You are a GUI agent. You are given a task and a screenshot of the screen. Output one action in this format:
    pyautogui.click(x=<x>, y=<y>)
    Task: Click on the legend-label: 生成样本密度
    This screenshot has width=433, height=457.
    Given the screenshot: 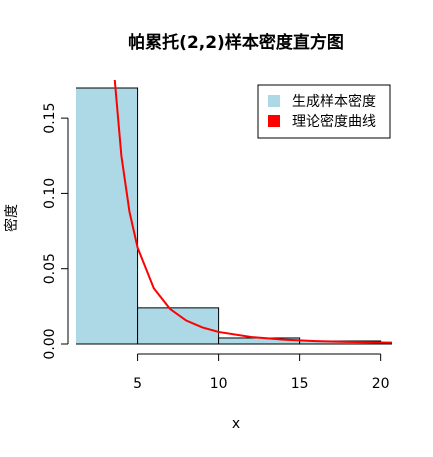 What is the action you would take?
    pyautogui.click(x=334, y=101)
    